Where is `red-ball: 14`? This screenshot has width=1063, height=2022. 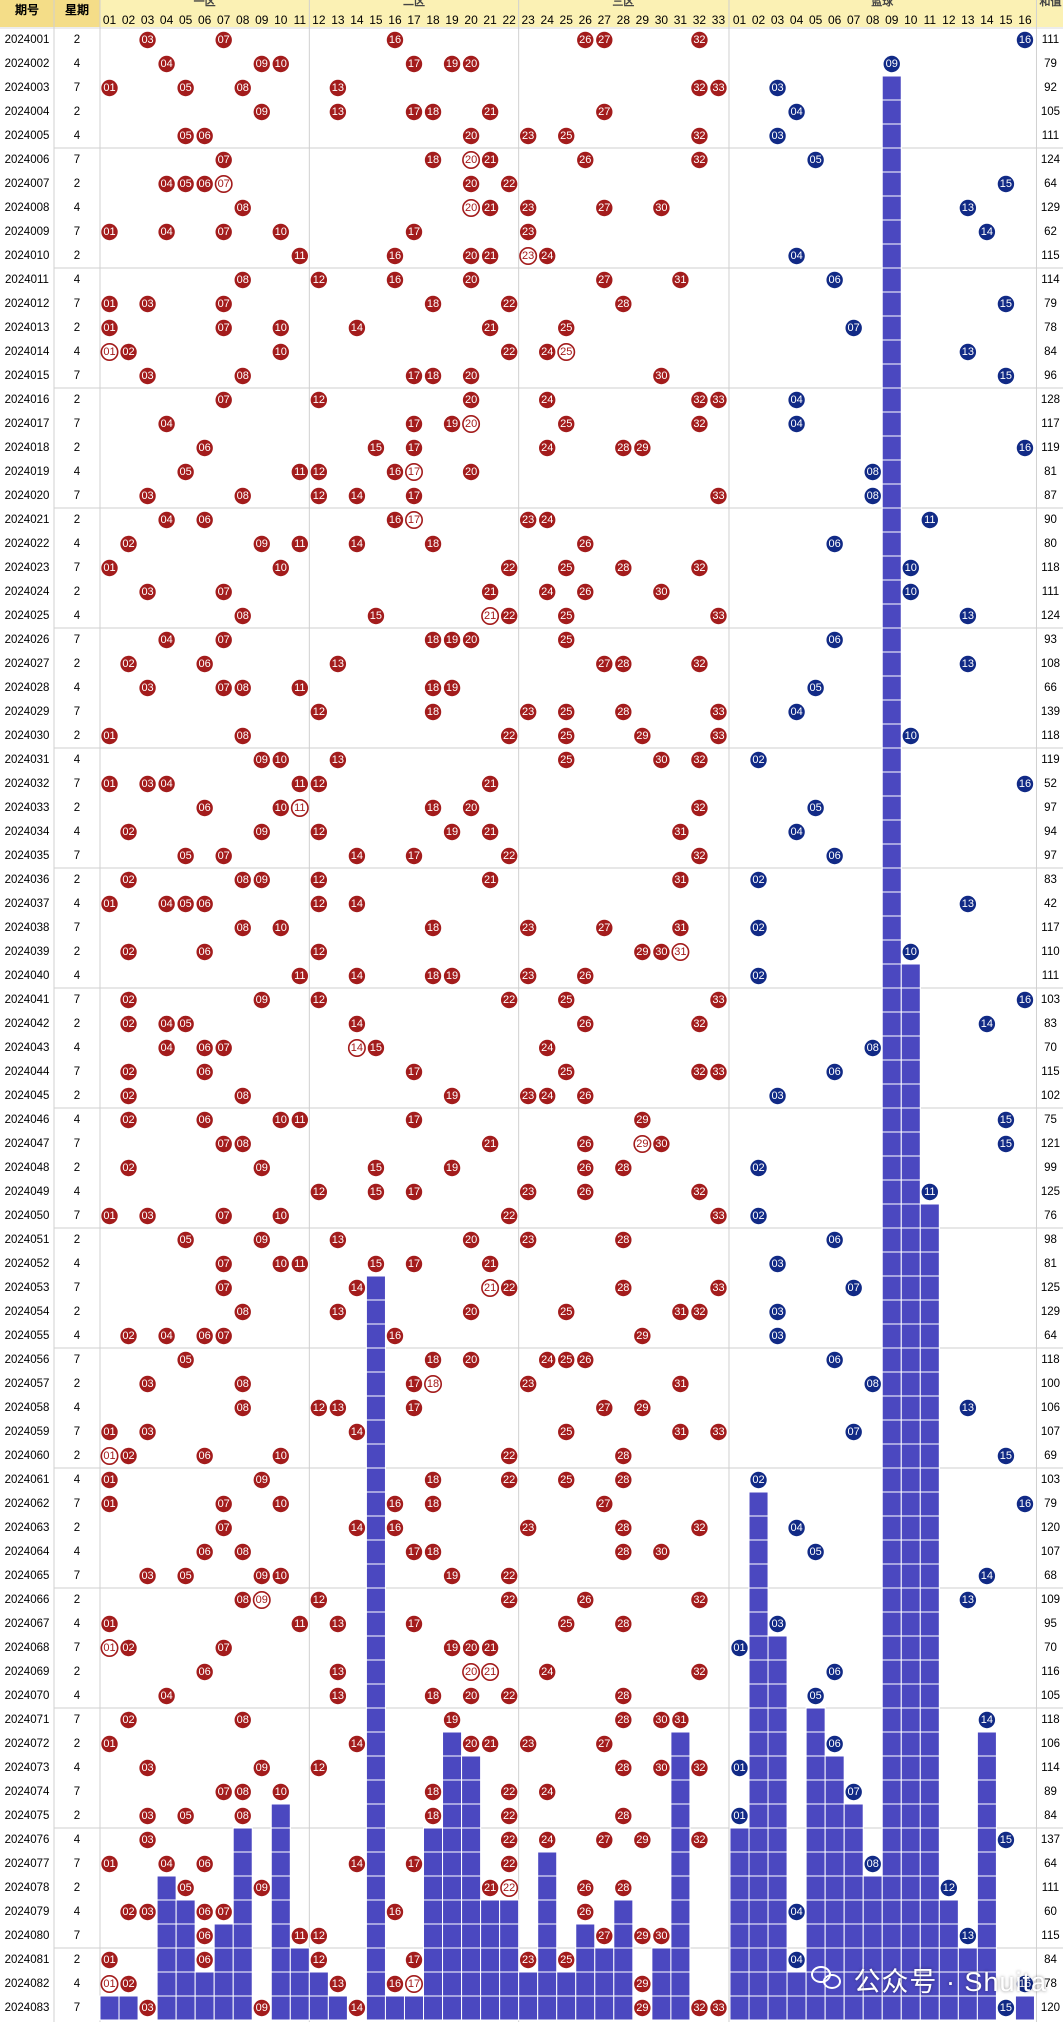 red-ball: 14 is located at coordinates (357, 1744).